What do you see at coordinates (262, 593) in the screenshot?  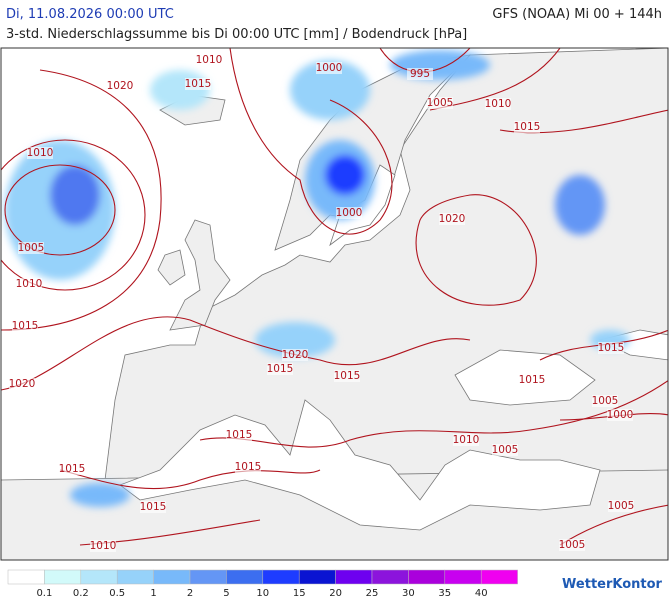 I see `legend-label: 10` at bounding box center [262, 593].